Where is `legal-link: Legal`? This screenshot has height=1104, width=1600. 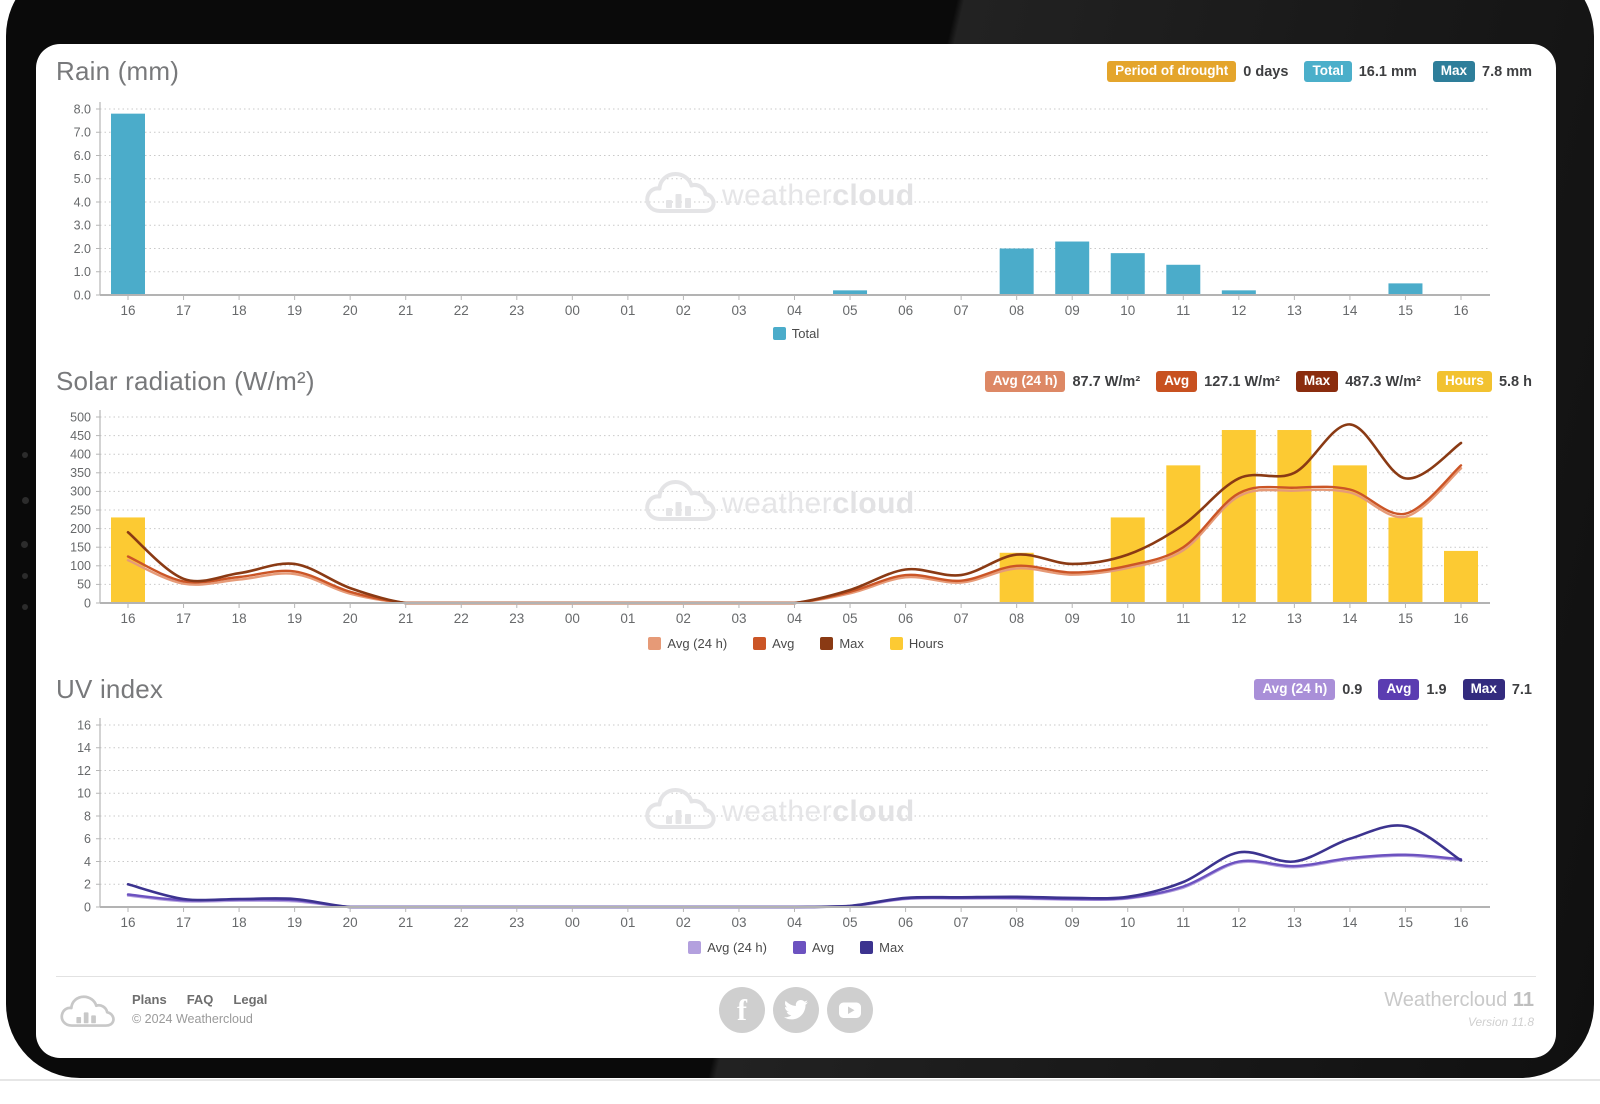
legal-link: Legal is located at coordinates (250, 999).